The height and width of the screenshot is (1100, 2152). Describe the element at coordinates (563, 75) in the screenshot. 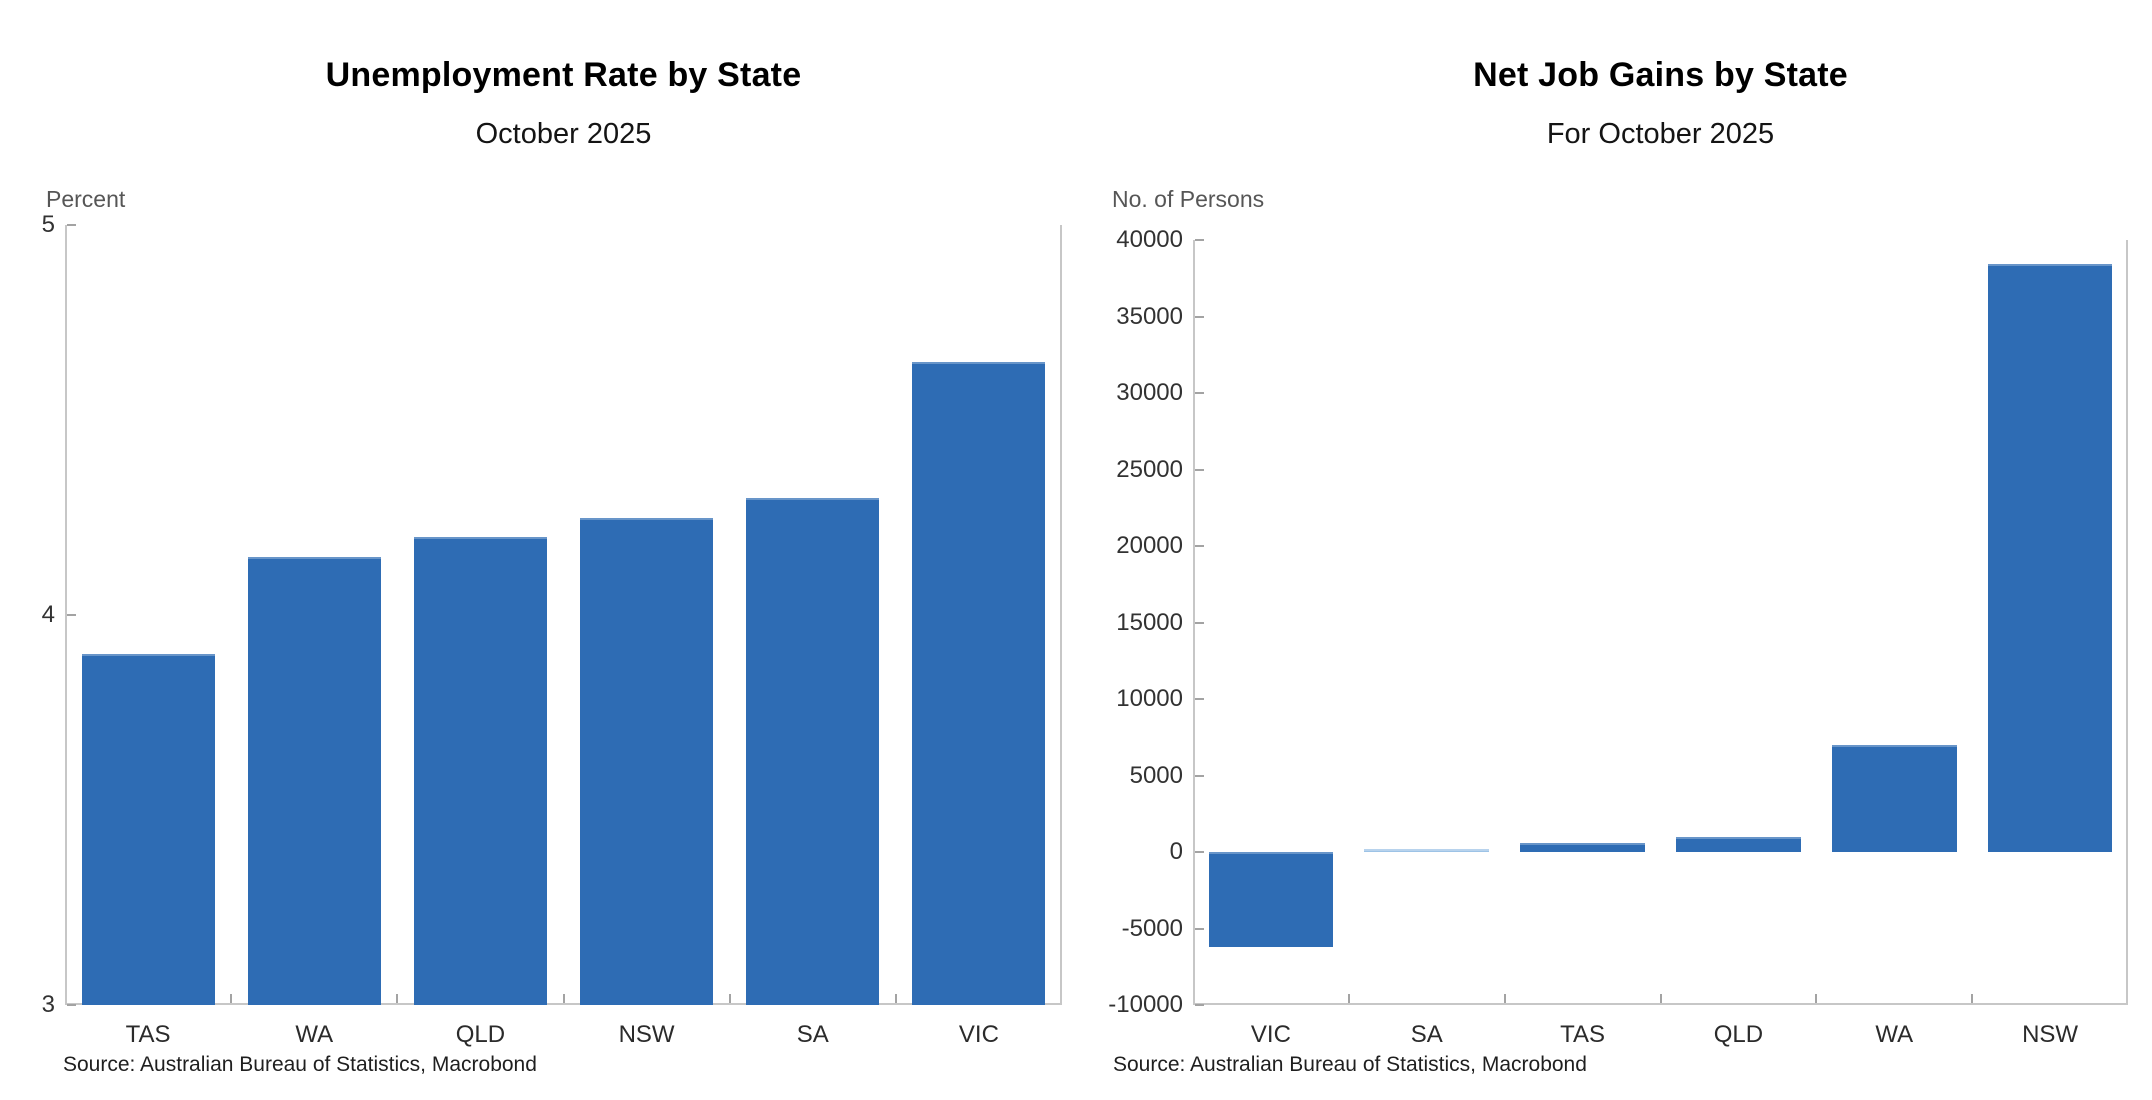

I see `chart-title: Unemployment Rate by State` at that location.